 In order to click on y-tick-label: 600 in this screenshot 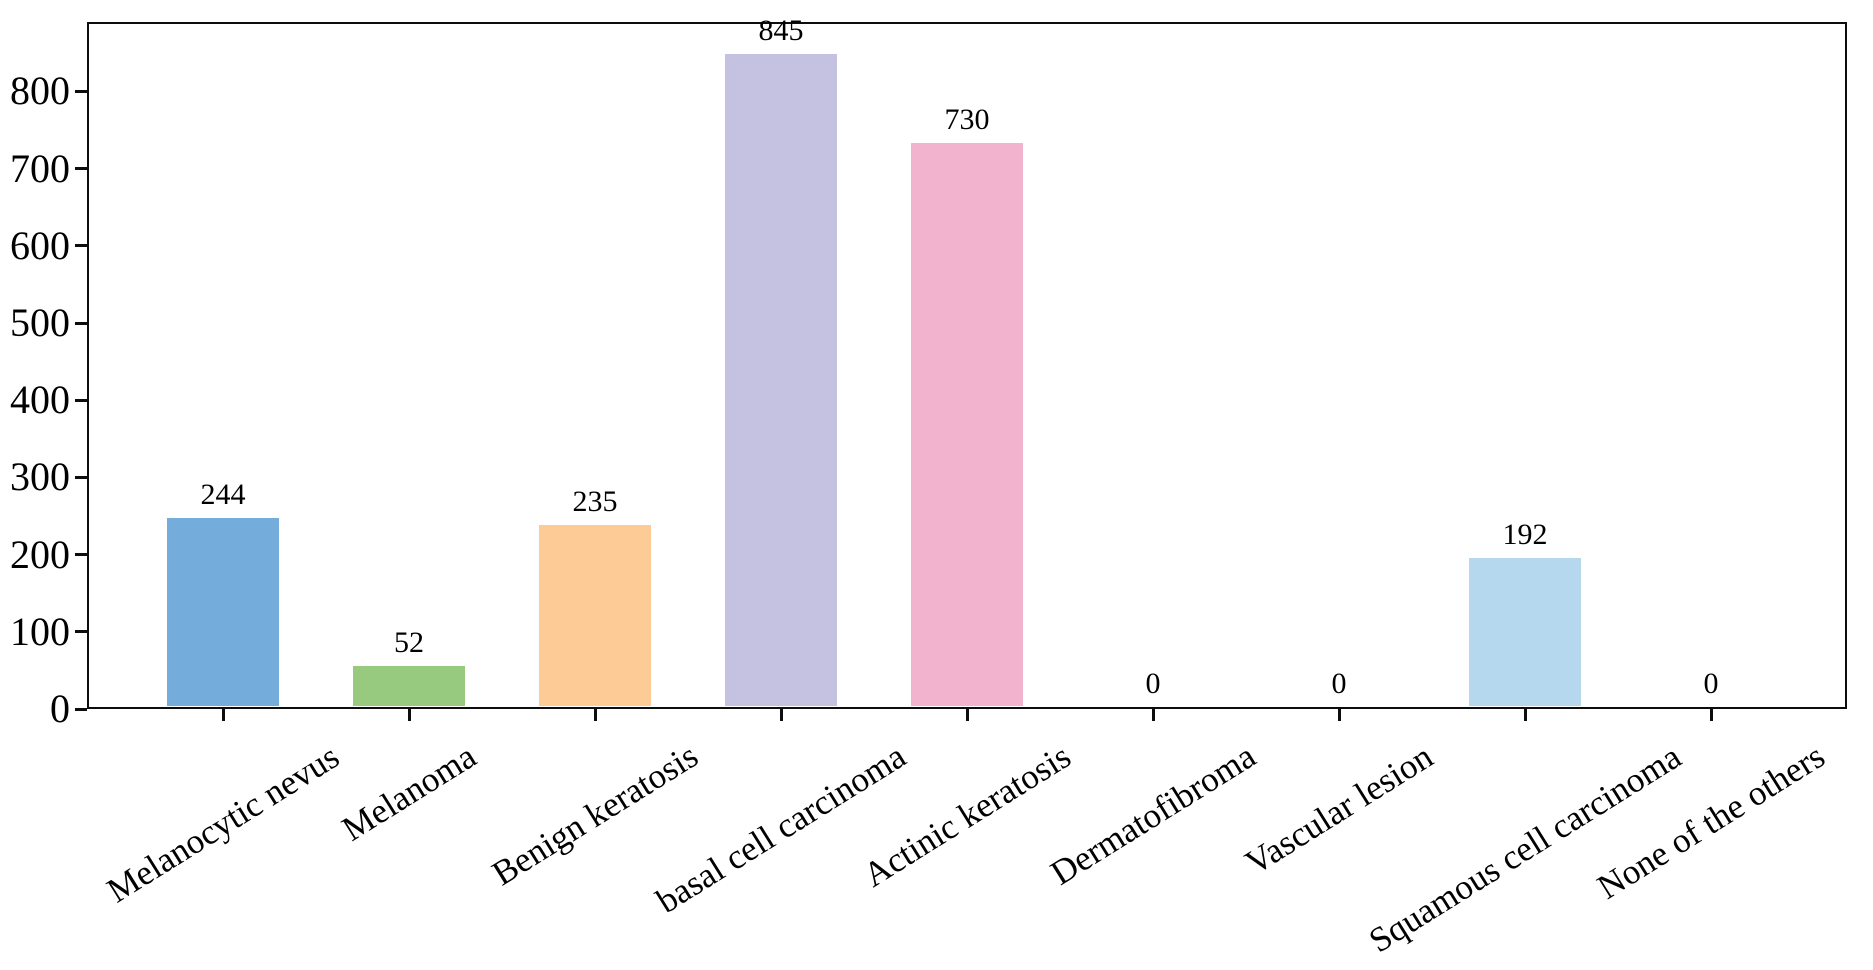, I will do `click(40, 245)`.